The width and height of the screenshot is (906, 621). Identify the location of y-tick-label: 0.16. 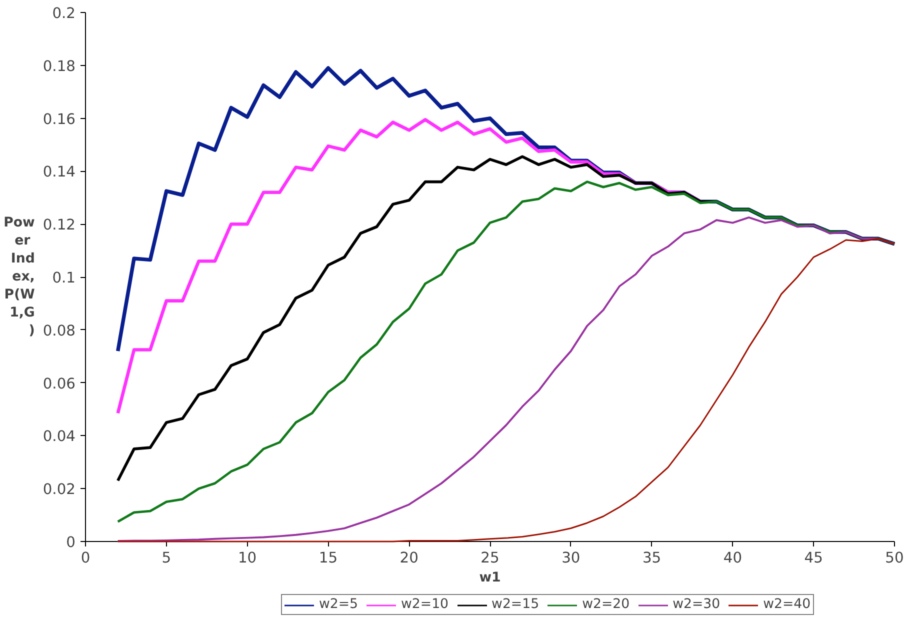
(59, 119).